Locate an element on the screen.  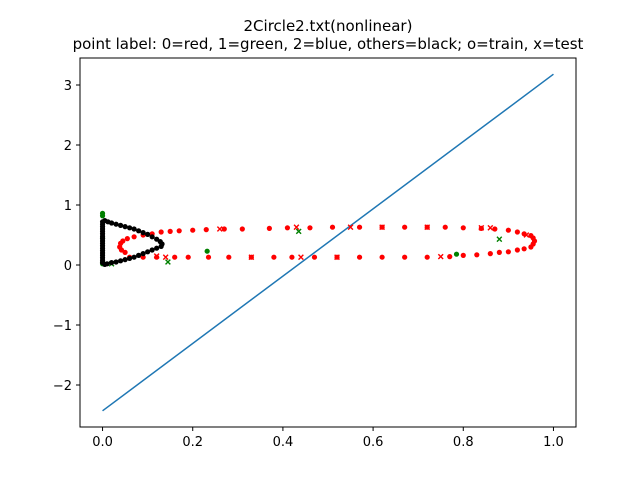
y-tick-label: −2 is located at coordinates (62, 386).